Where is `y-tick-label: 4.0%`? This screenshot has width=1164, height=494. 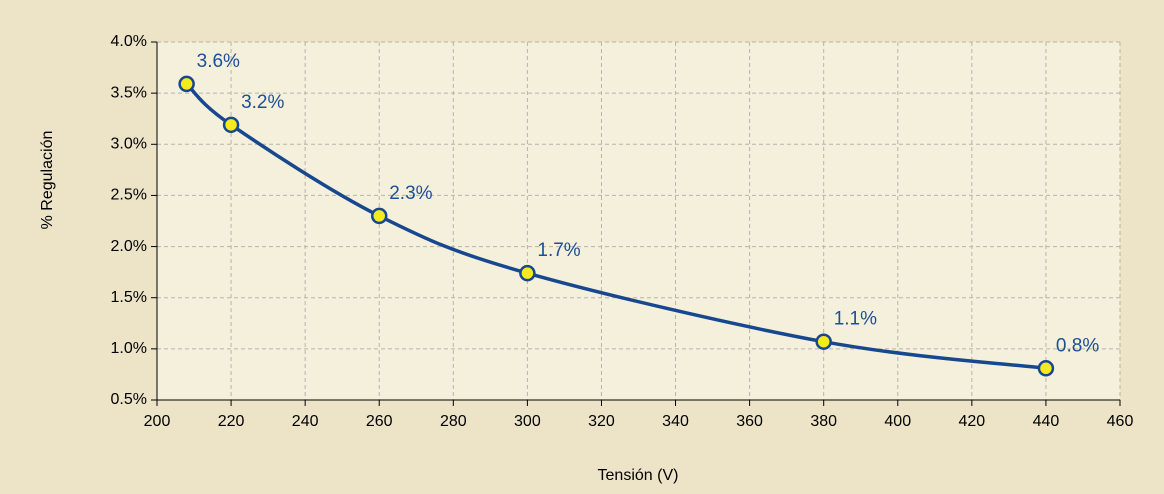
y-tick-label: 4.0% is located at coordinates (129, 41).